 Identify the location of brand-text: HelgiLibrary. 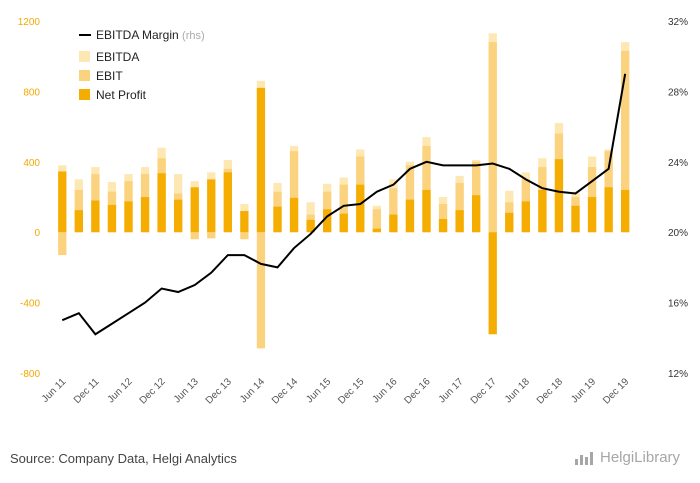
(640, 457).